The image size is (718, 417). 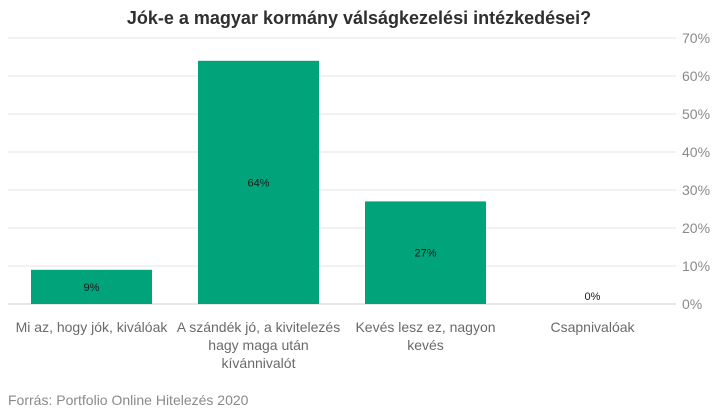 I want to click on x-tick-label: Kevés lesz ez, nagyon kevés, so click(x=425, y=336).